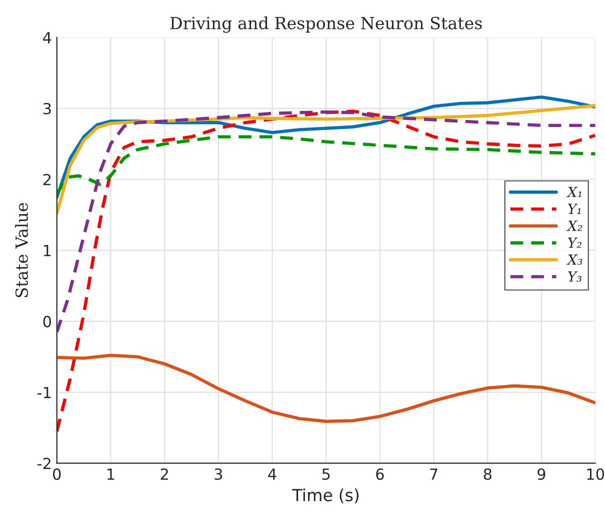 This screenshot has width=605, height=513. Describe the element at coordinates (46, 180) in the screenshot. I see `y-tick-label: 2` at that location.